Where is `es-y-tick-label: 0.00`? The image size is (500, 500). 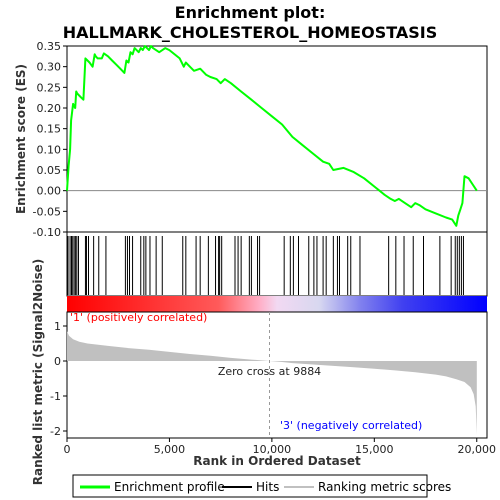 es-y-tick-label: 0.00 is located at coordinates (49, 191).